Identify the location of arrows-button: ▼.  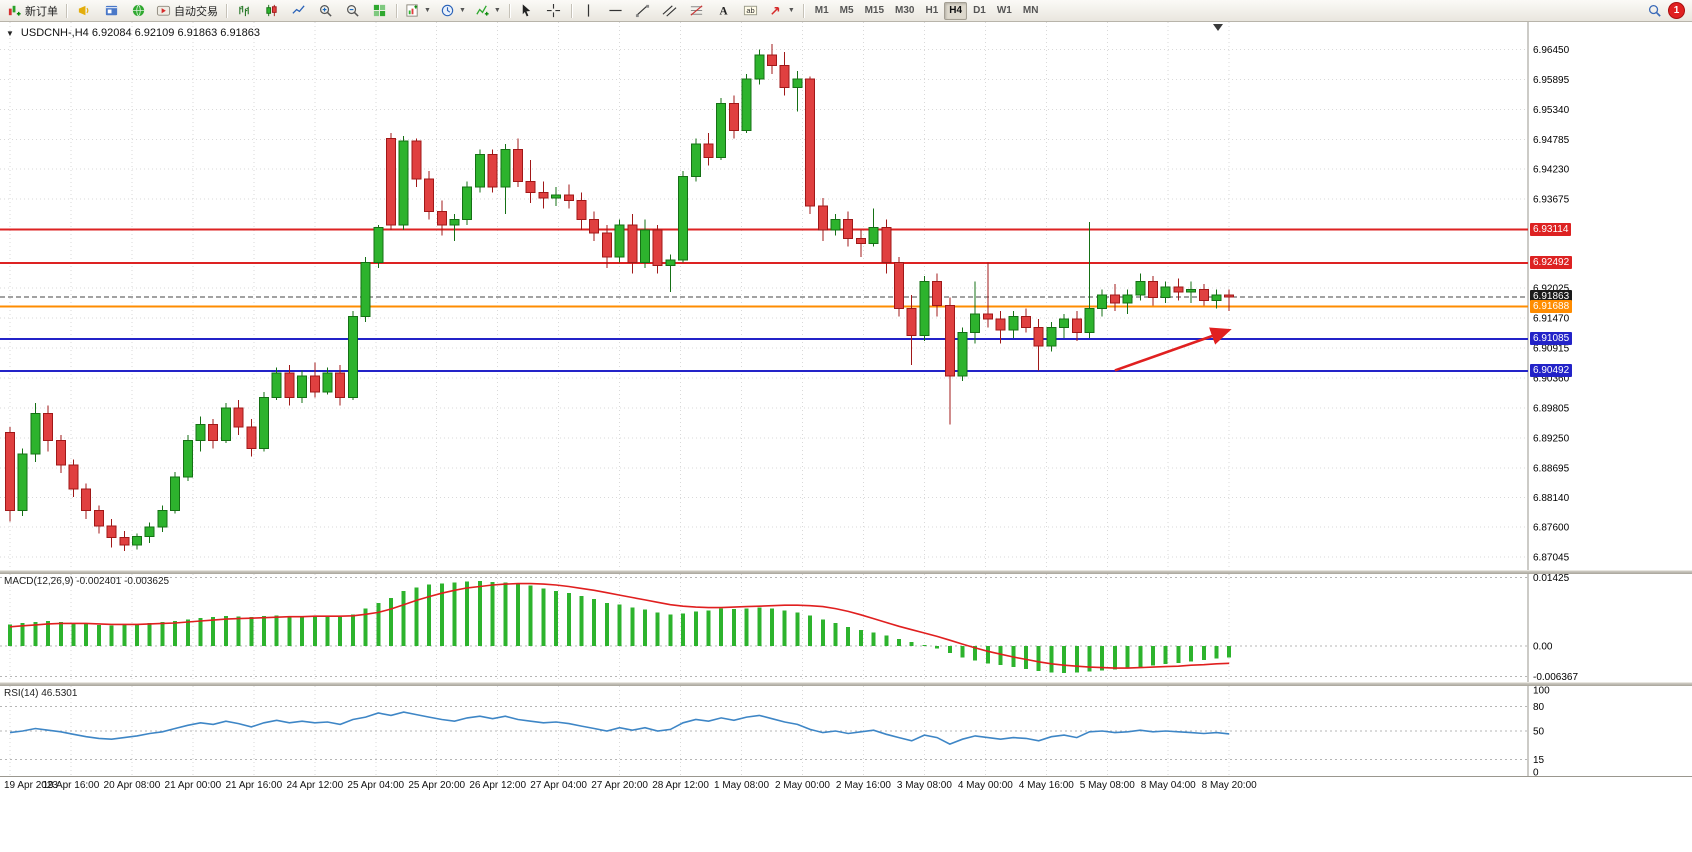
(782, 11).